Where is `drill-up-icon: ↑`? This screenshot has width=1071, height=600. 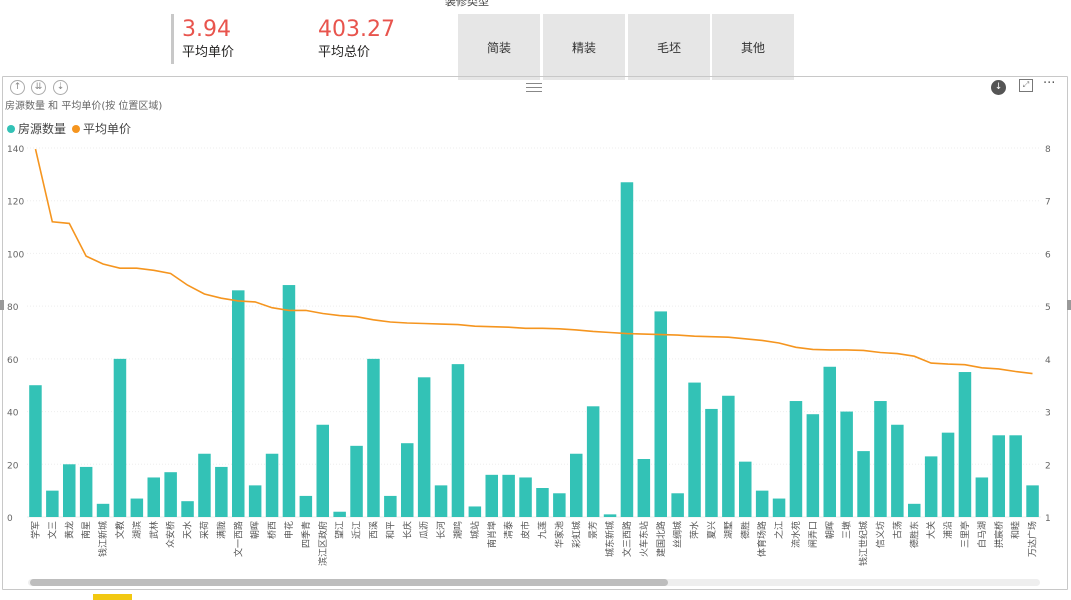
drill-up-icon: ↑ is located at coordinates (17, 87).